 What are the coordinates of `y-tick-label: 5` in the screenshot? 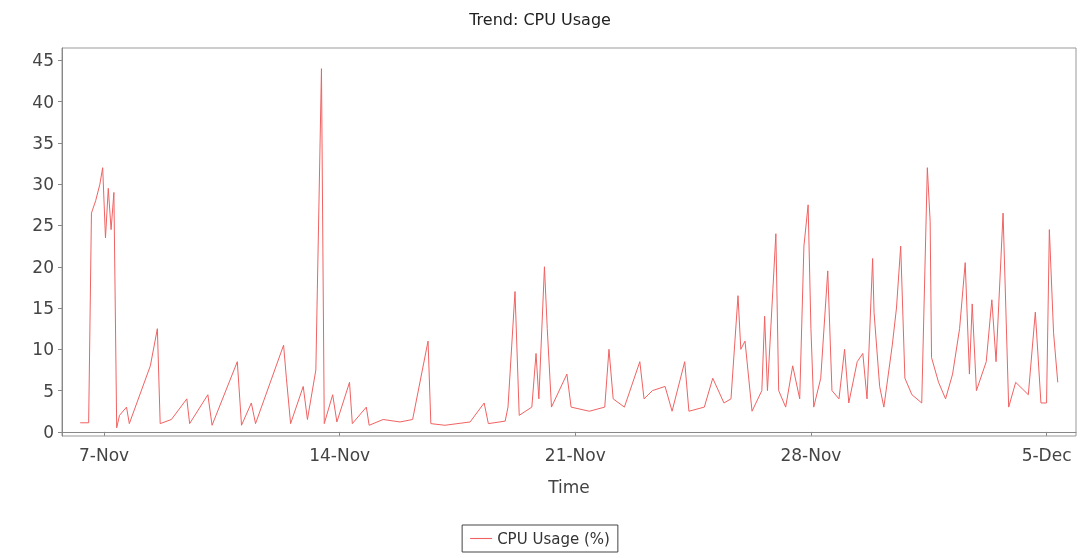 It's located at (48, 390).